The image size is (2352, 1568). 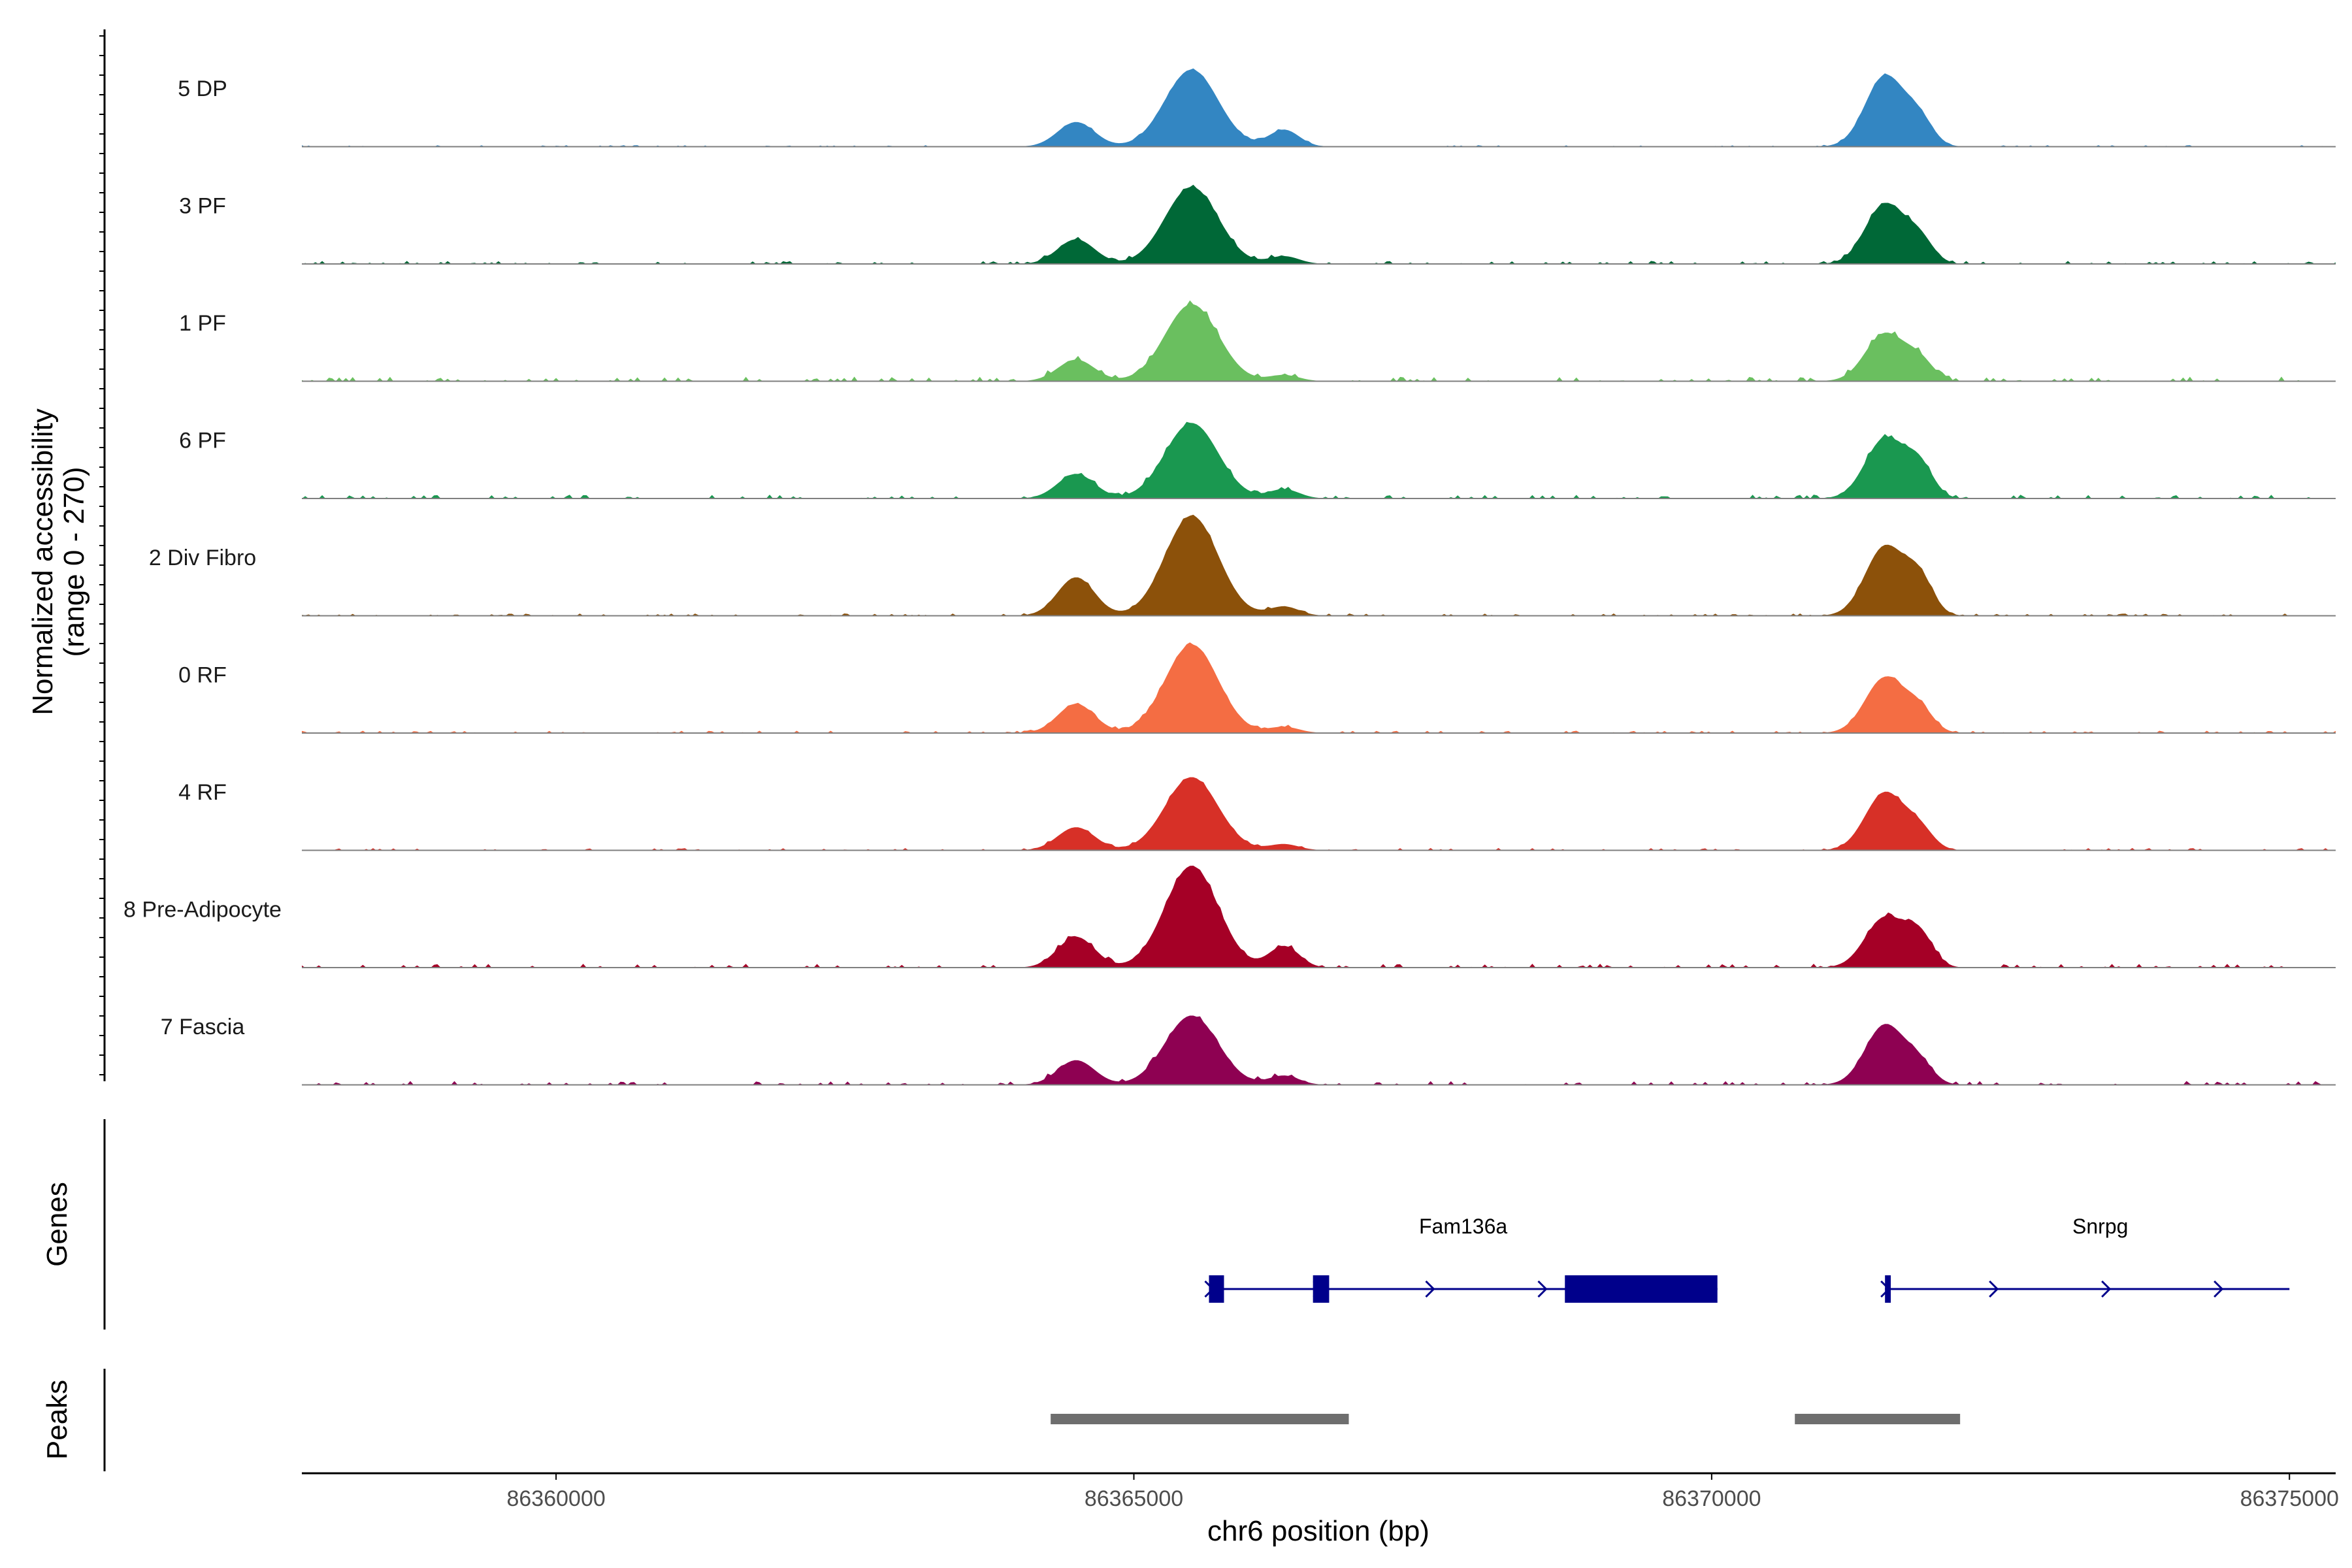 I want to click on track-3-pf: 3 PF, so click(x=1257, y=224).